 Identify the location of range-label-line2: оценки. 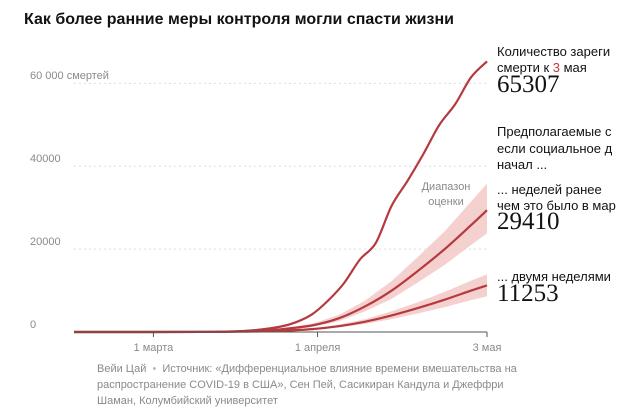
(446, 202).